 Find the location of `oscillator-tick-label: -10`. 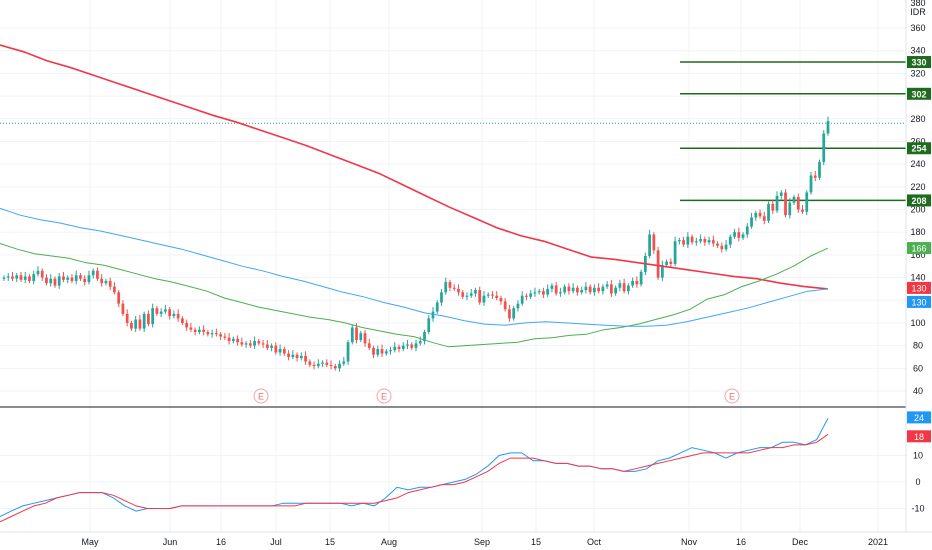

oscillator-tick-label: -10 is located at coordinates (917, 509).